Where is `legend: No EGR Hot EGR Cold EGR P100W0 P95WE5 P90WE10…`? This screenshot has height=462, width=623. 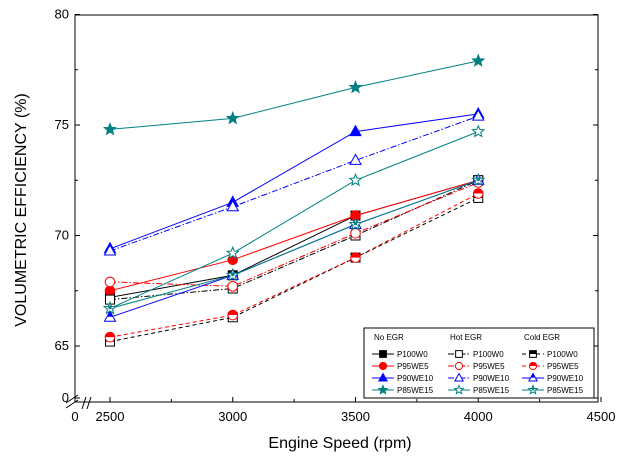
legend: No EGR Hot EGR Cold EGR P100W0 P95WE5 P90WE10… is located at coordinates (479, 363).